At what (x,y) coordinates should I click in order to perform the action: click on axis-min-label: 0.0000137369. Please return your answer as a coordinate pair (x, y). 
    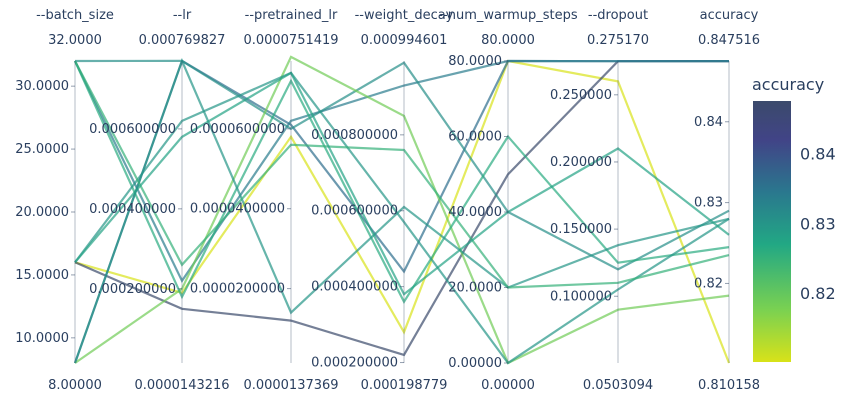
    Looking at the image, I should click on (290, 385).